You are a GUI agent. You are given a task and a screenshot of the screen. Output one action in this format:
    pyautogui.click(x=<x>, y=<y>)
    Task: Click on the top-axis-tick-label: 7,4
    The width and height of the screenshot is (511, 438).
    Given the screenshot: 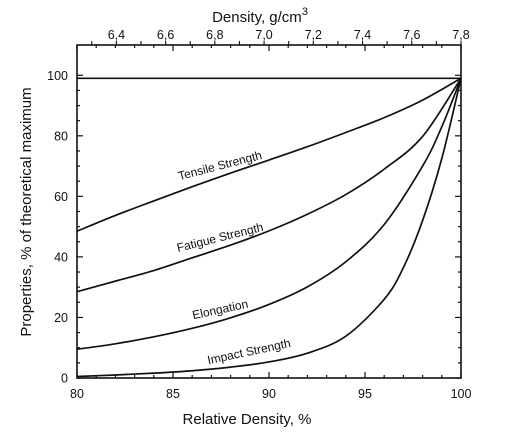 What is the action you would take?
    pyautogui.click(x=362, y=35)
    